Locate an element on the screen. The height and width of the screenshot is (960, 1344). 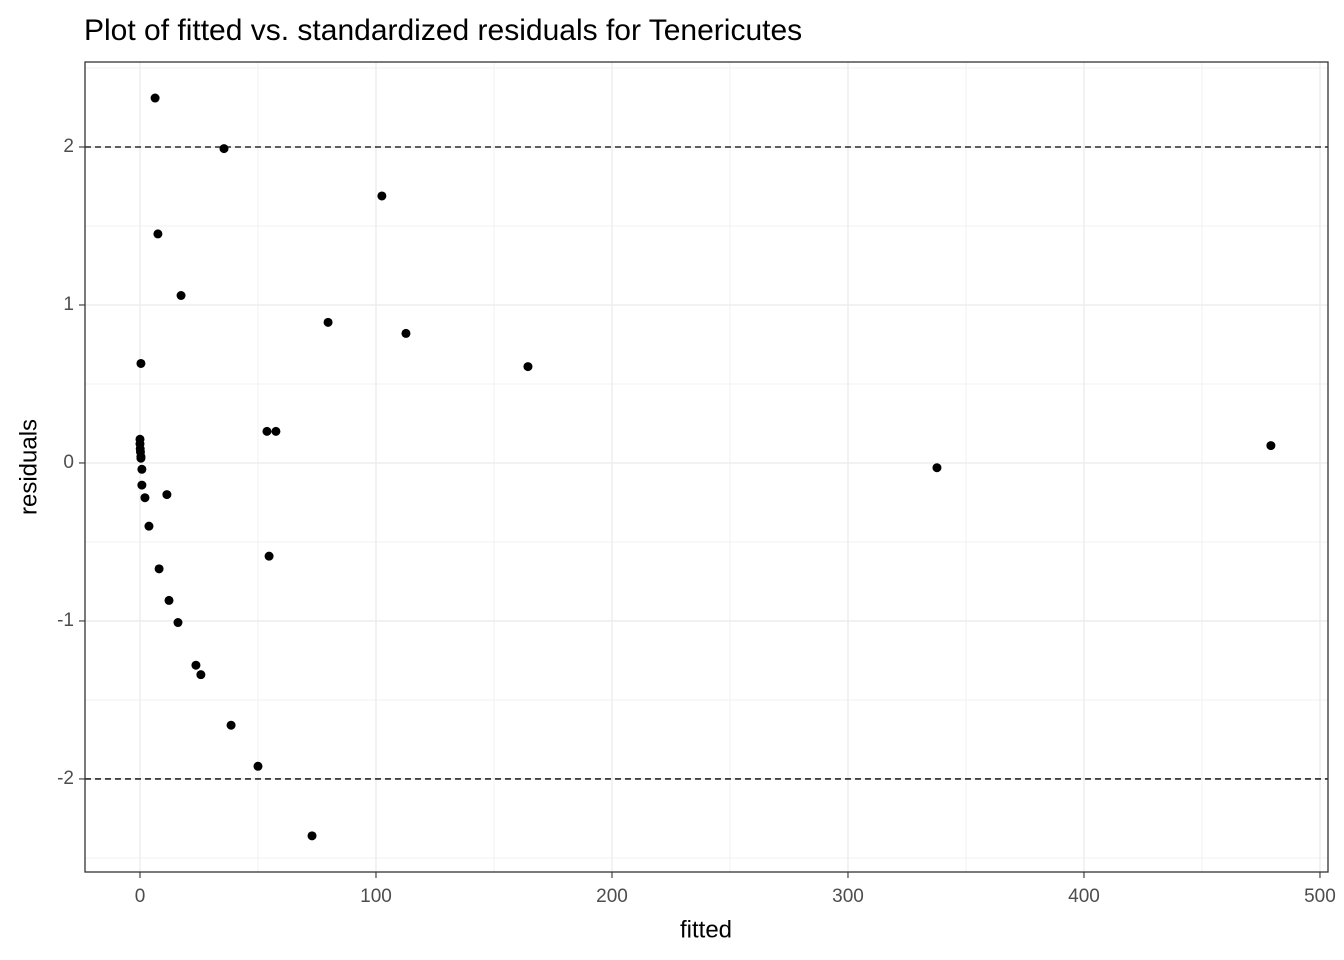
x-tick-label: 400 is located at coordinates (1084, 896).